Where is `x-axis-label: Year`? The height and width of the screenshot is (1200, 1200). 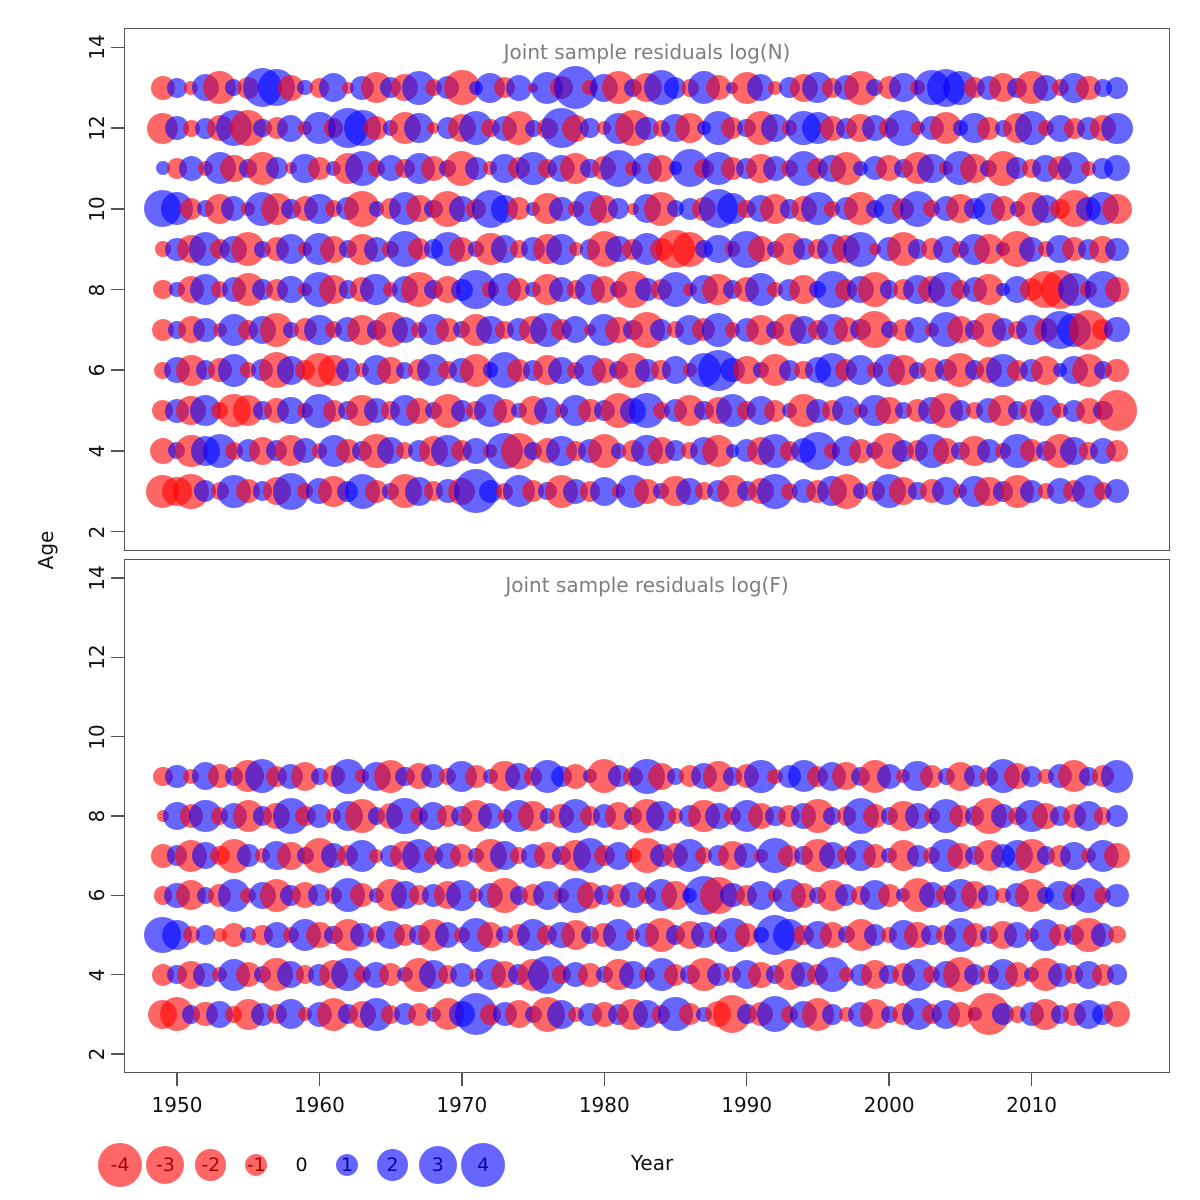
x-axis-label: Year is located at coordinates (652, 1163).